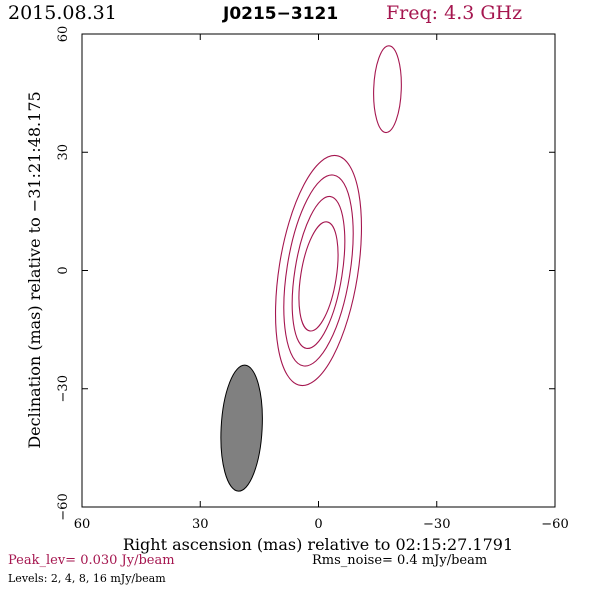 The width and height of the screenshot is (590, 590). I want to click on observation-date: 2015.08.31, so click(62, 13).